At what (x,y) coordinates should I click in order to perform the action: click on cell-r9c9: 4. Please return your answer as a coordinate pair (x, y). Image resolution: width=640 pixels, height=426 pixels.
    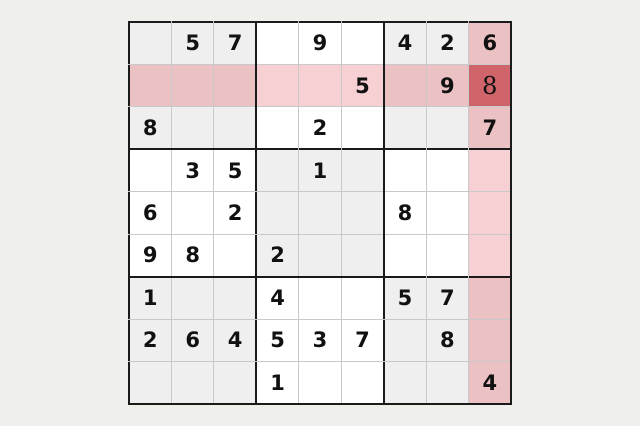
    Looking at the image, I should click on (489, 382).